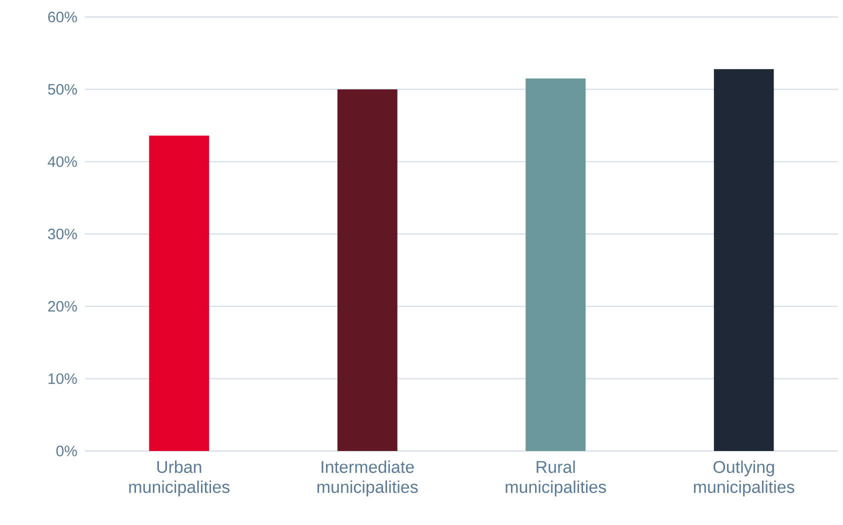  What do you see at coordinates (179, 478) in the screenshot?
I see `x-tick-label: Urban municipalities` at bounding box center [179, 478].